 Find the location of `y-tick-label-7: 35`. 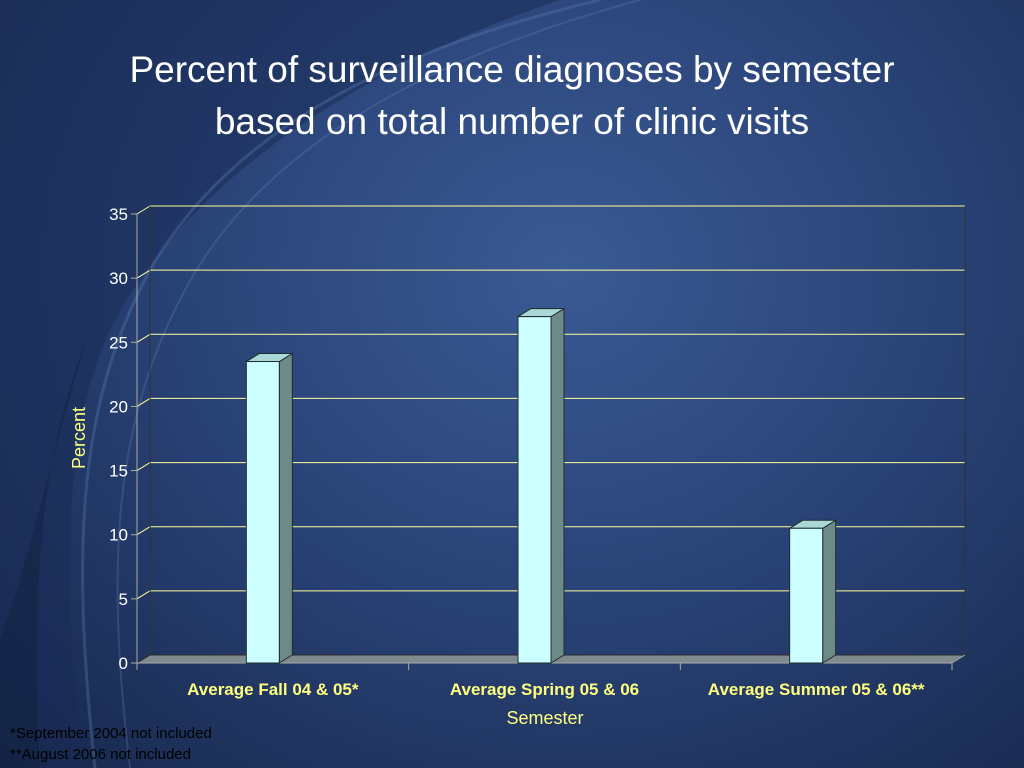

y-tick-label-7: 35 is located at coordinates (118, 214).